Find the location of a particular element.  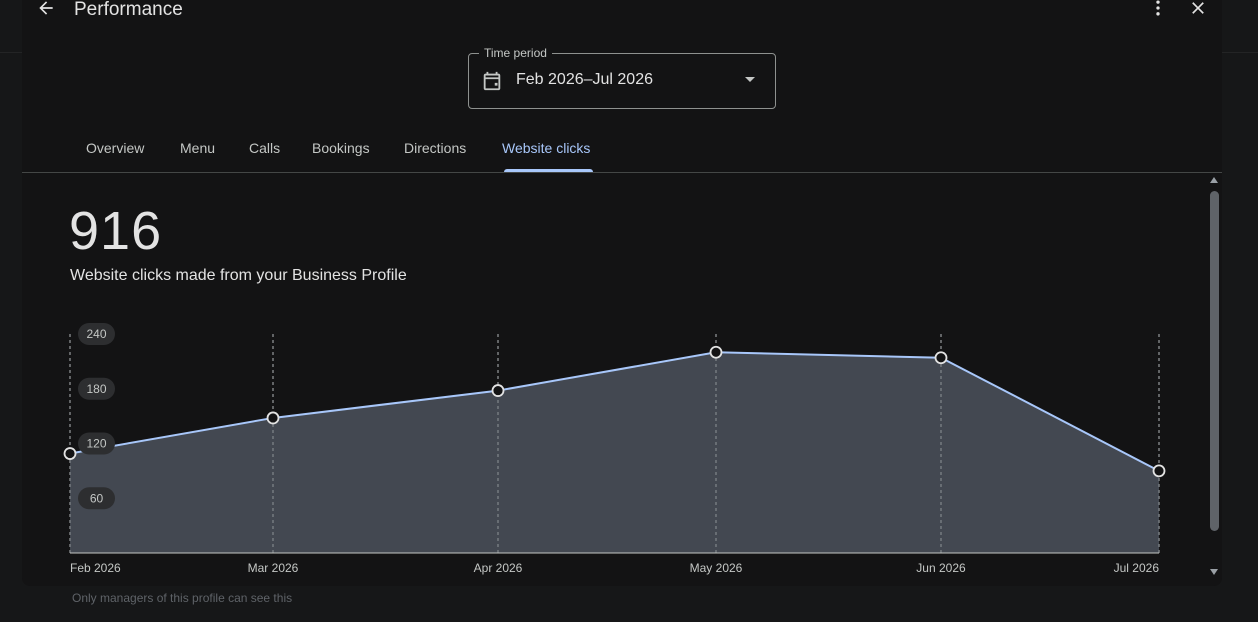

time-period-select: Time period Feb 2026–Jul 2026 is located at coordinates (622, 77).